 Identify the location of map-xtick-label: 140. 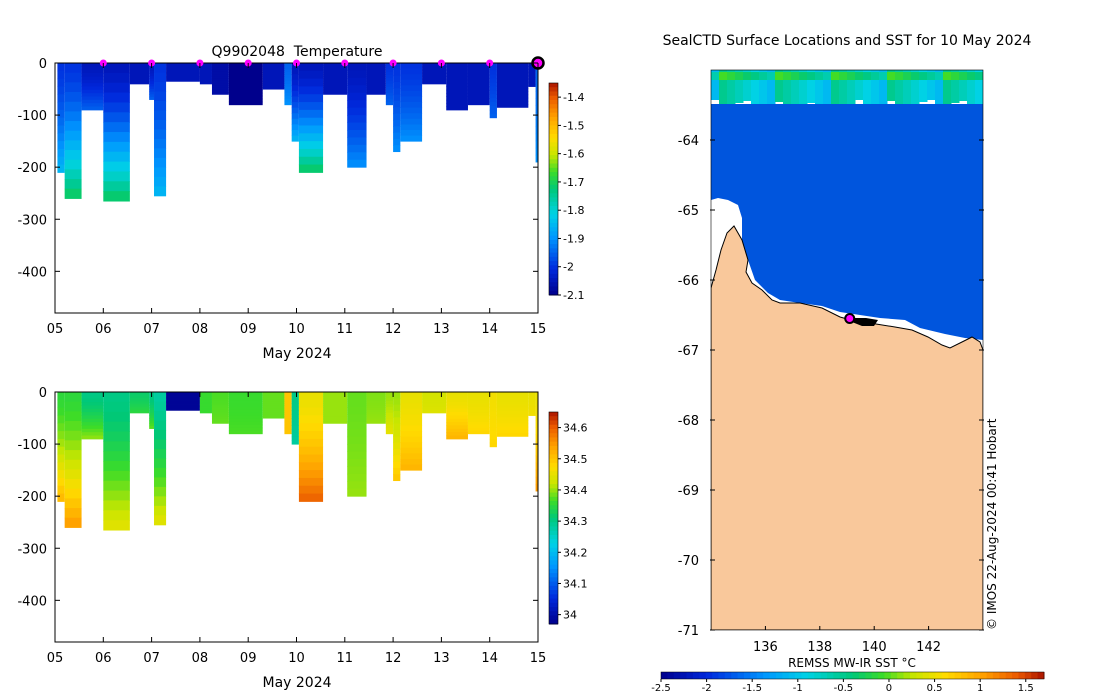
(874, 647).